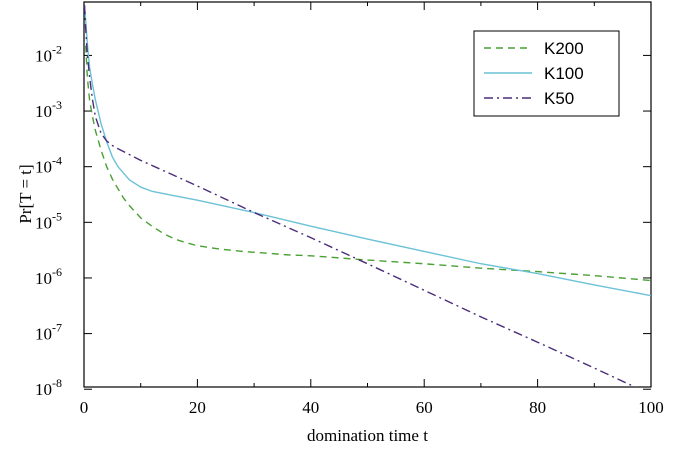 The width and height of the screenshot is (693, 449). What do you see at coordinates (564, 73) in the screenshot?
I see `legend-label-k100: K100` at bounding box center [564, 73].